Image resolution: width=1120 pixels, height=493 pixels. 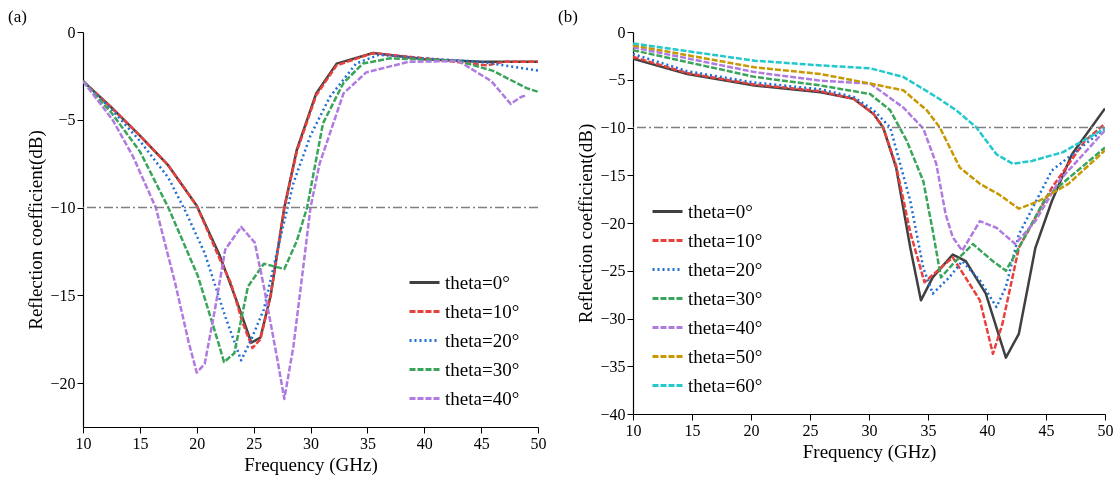 What do you see at coordinates (613, 271) in the screenshot?
I see `y-tick-label: −25` at bounding box center [613, 271].